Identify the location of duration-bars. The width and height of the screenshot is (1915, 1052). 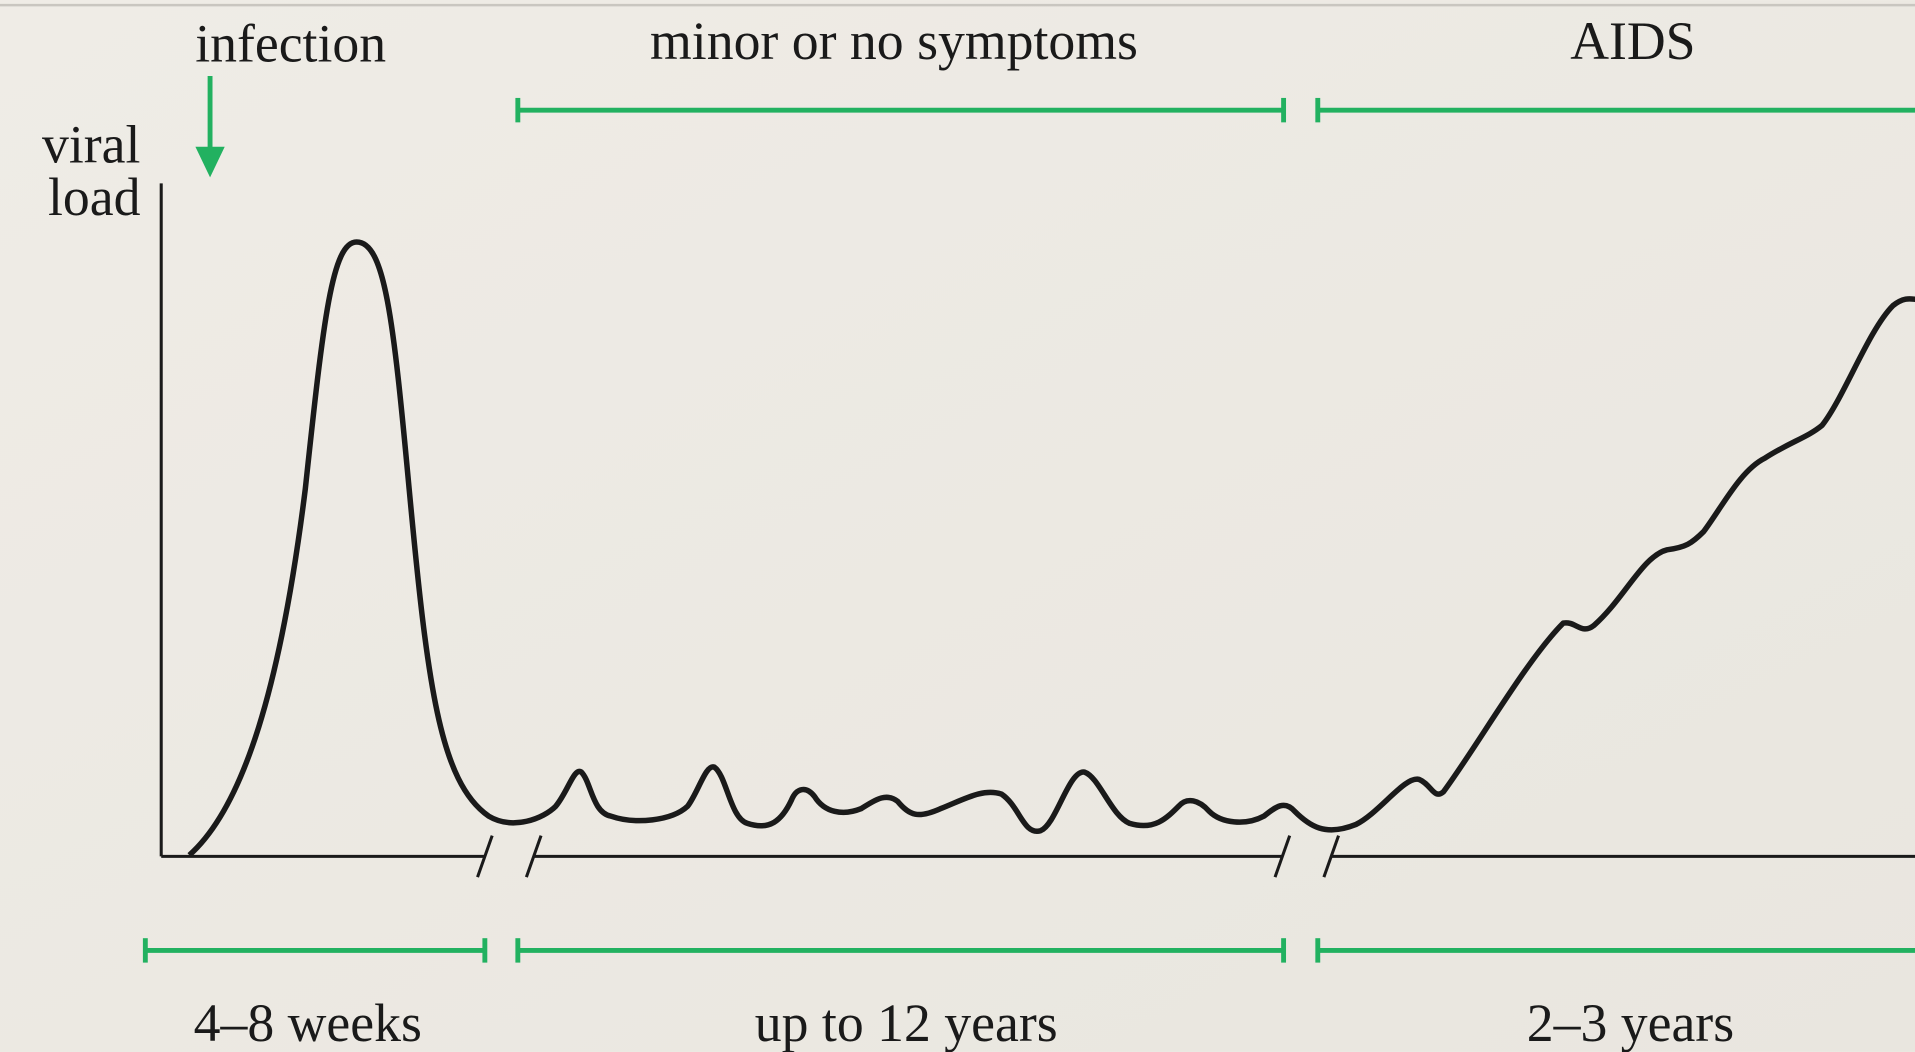
(1028, 950).